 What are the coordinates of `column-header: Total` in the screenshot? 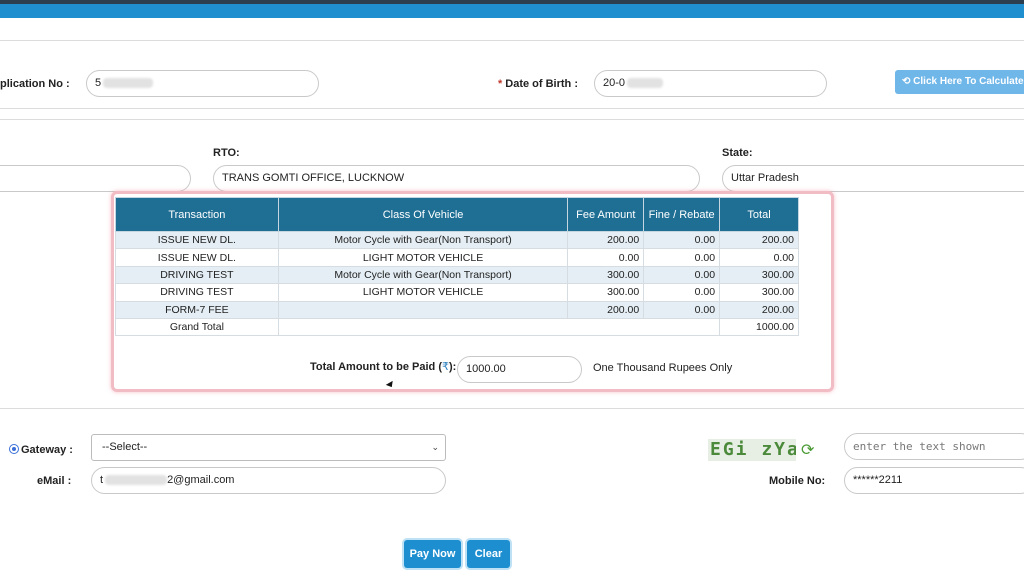 It's located at (759, 214).